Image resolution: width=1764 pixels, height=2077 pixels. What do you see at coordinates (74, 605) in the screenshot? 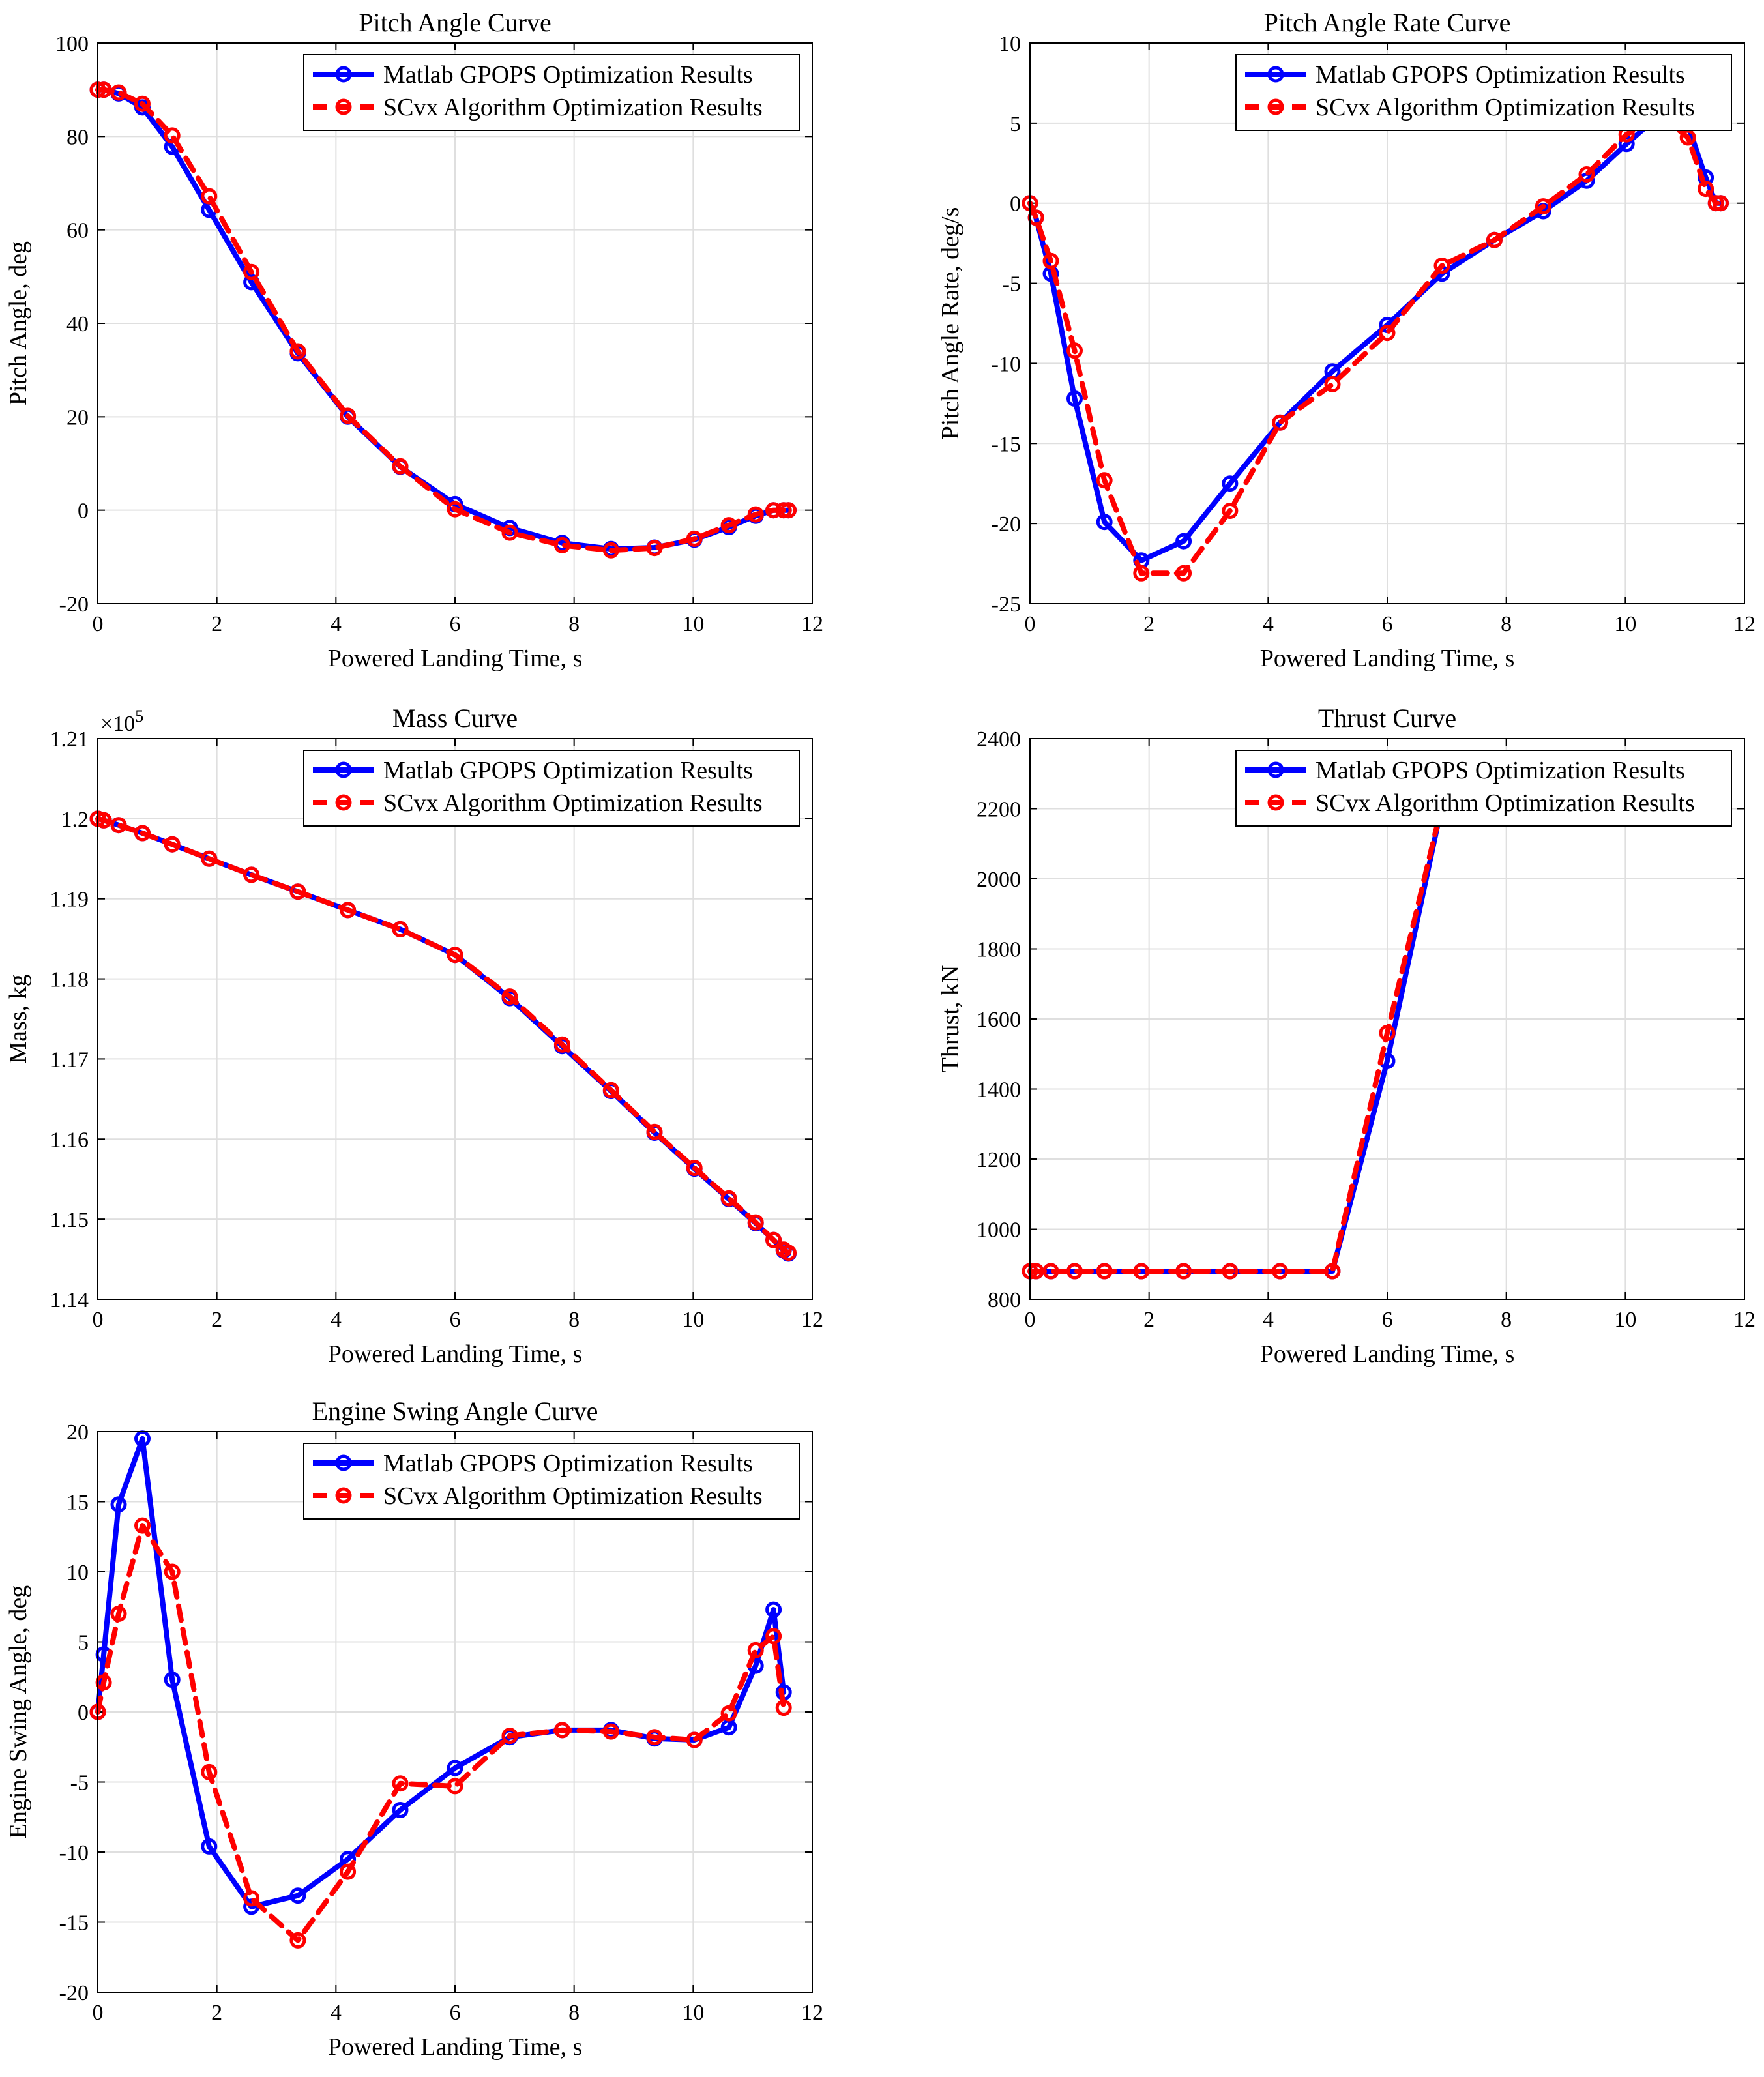
I see `y-tick-label: -20` at bounding box center [74, 605].